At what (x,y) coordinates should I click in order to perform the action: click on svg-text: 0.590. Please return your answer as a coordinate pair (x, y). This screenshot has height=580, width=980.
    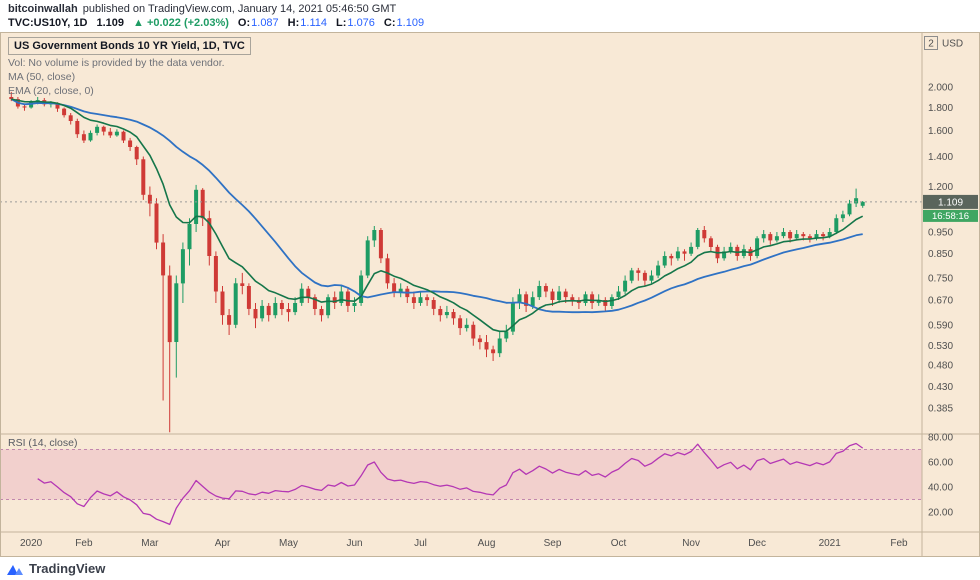
    Looking at the image, I should click on (940, 325).